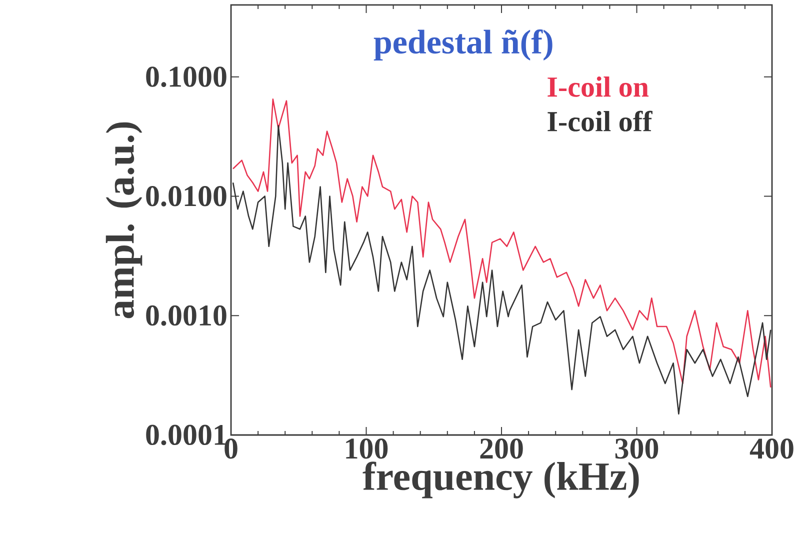 The width and height of the screenshot is (812, 546). Describe the element at coordinates (772, 448) in the screenshot. I see `x-tick-label: 400` at that location.